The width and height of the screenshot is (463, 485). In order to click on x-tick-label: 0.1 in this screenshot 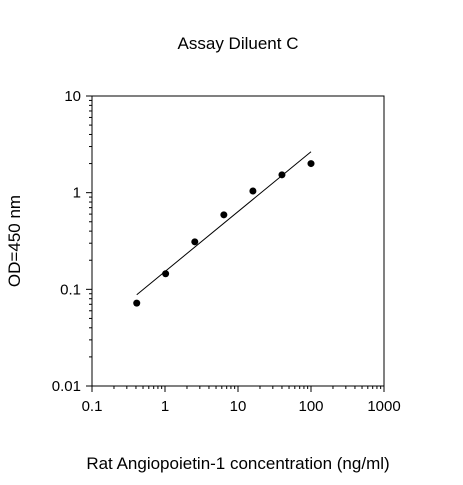, I will do `click(92, 406)`.